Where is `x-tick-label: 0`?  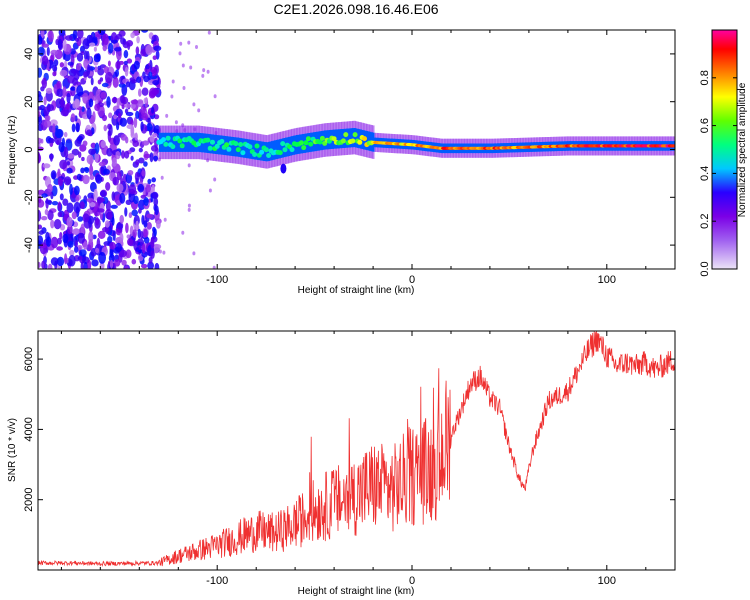
x-tick-label: 0 is located at coordinates (412, 280).